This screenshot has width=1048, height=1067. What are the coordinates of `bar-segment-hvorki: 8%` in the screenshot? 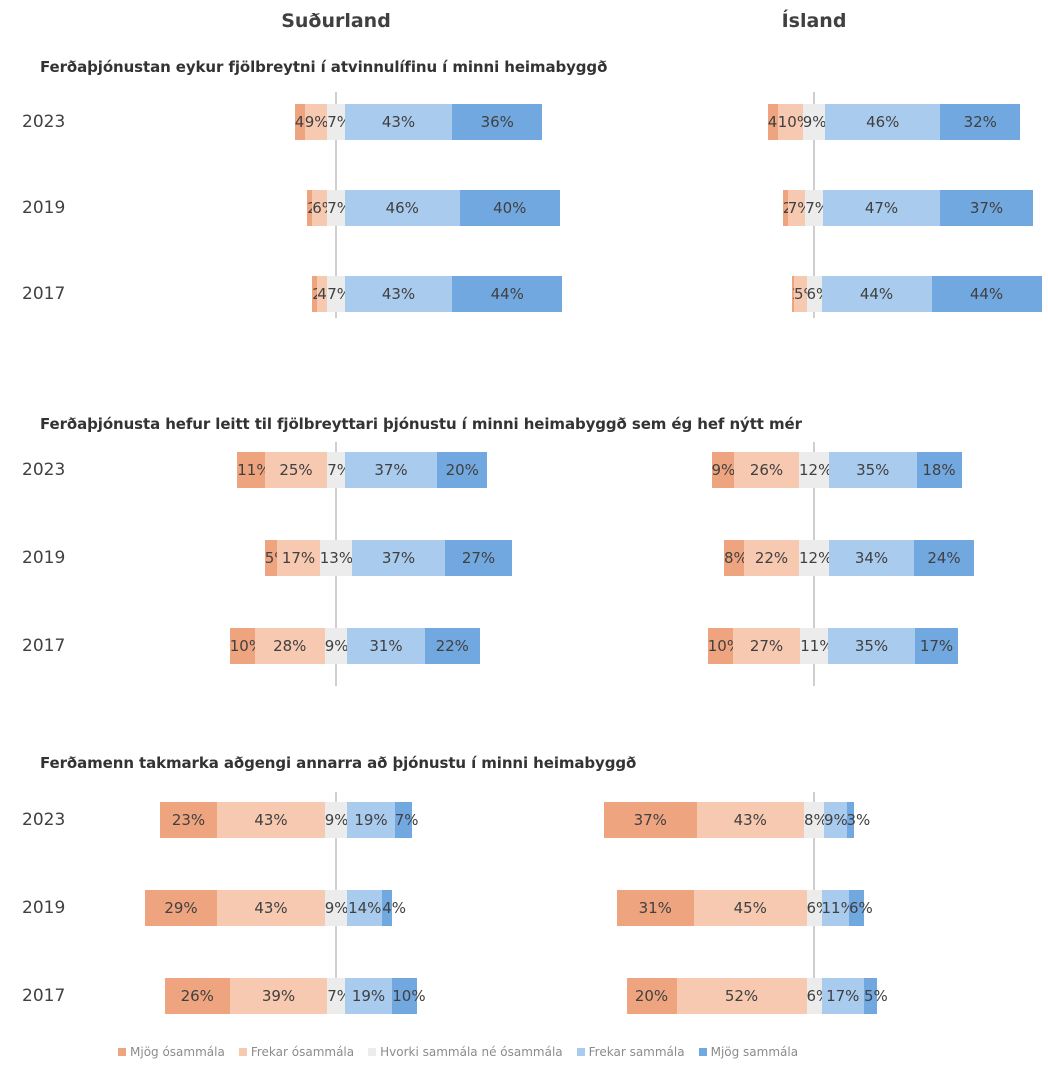 It's located at (816, 820).